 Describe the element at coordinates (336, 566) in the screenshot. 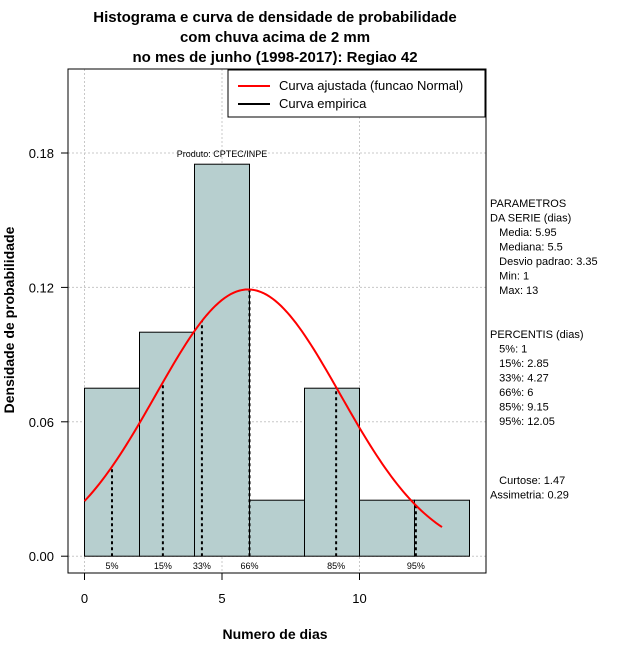

I see `percentile-label-4: 85%` at that location.